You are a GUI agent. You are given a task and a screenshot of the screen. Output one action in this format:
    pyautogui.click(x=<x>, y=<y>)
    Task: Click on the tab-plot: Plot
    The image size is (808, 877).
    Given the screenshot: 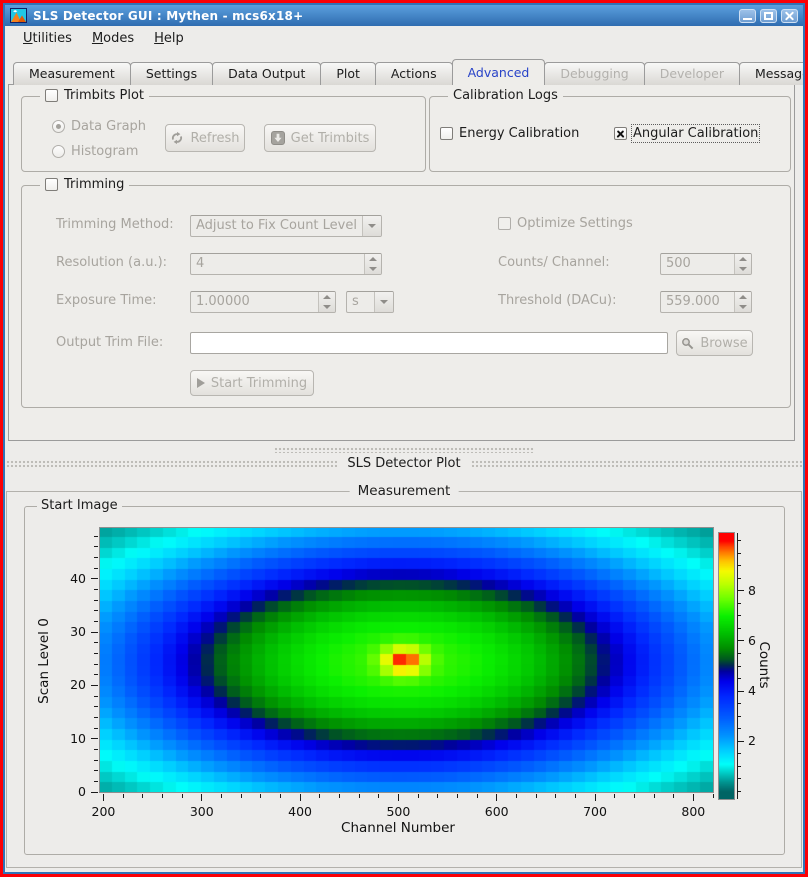 What is the action you would take?
    pyautogui.click(x=348, y=73)
    